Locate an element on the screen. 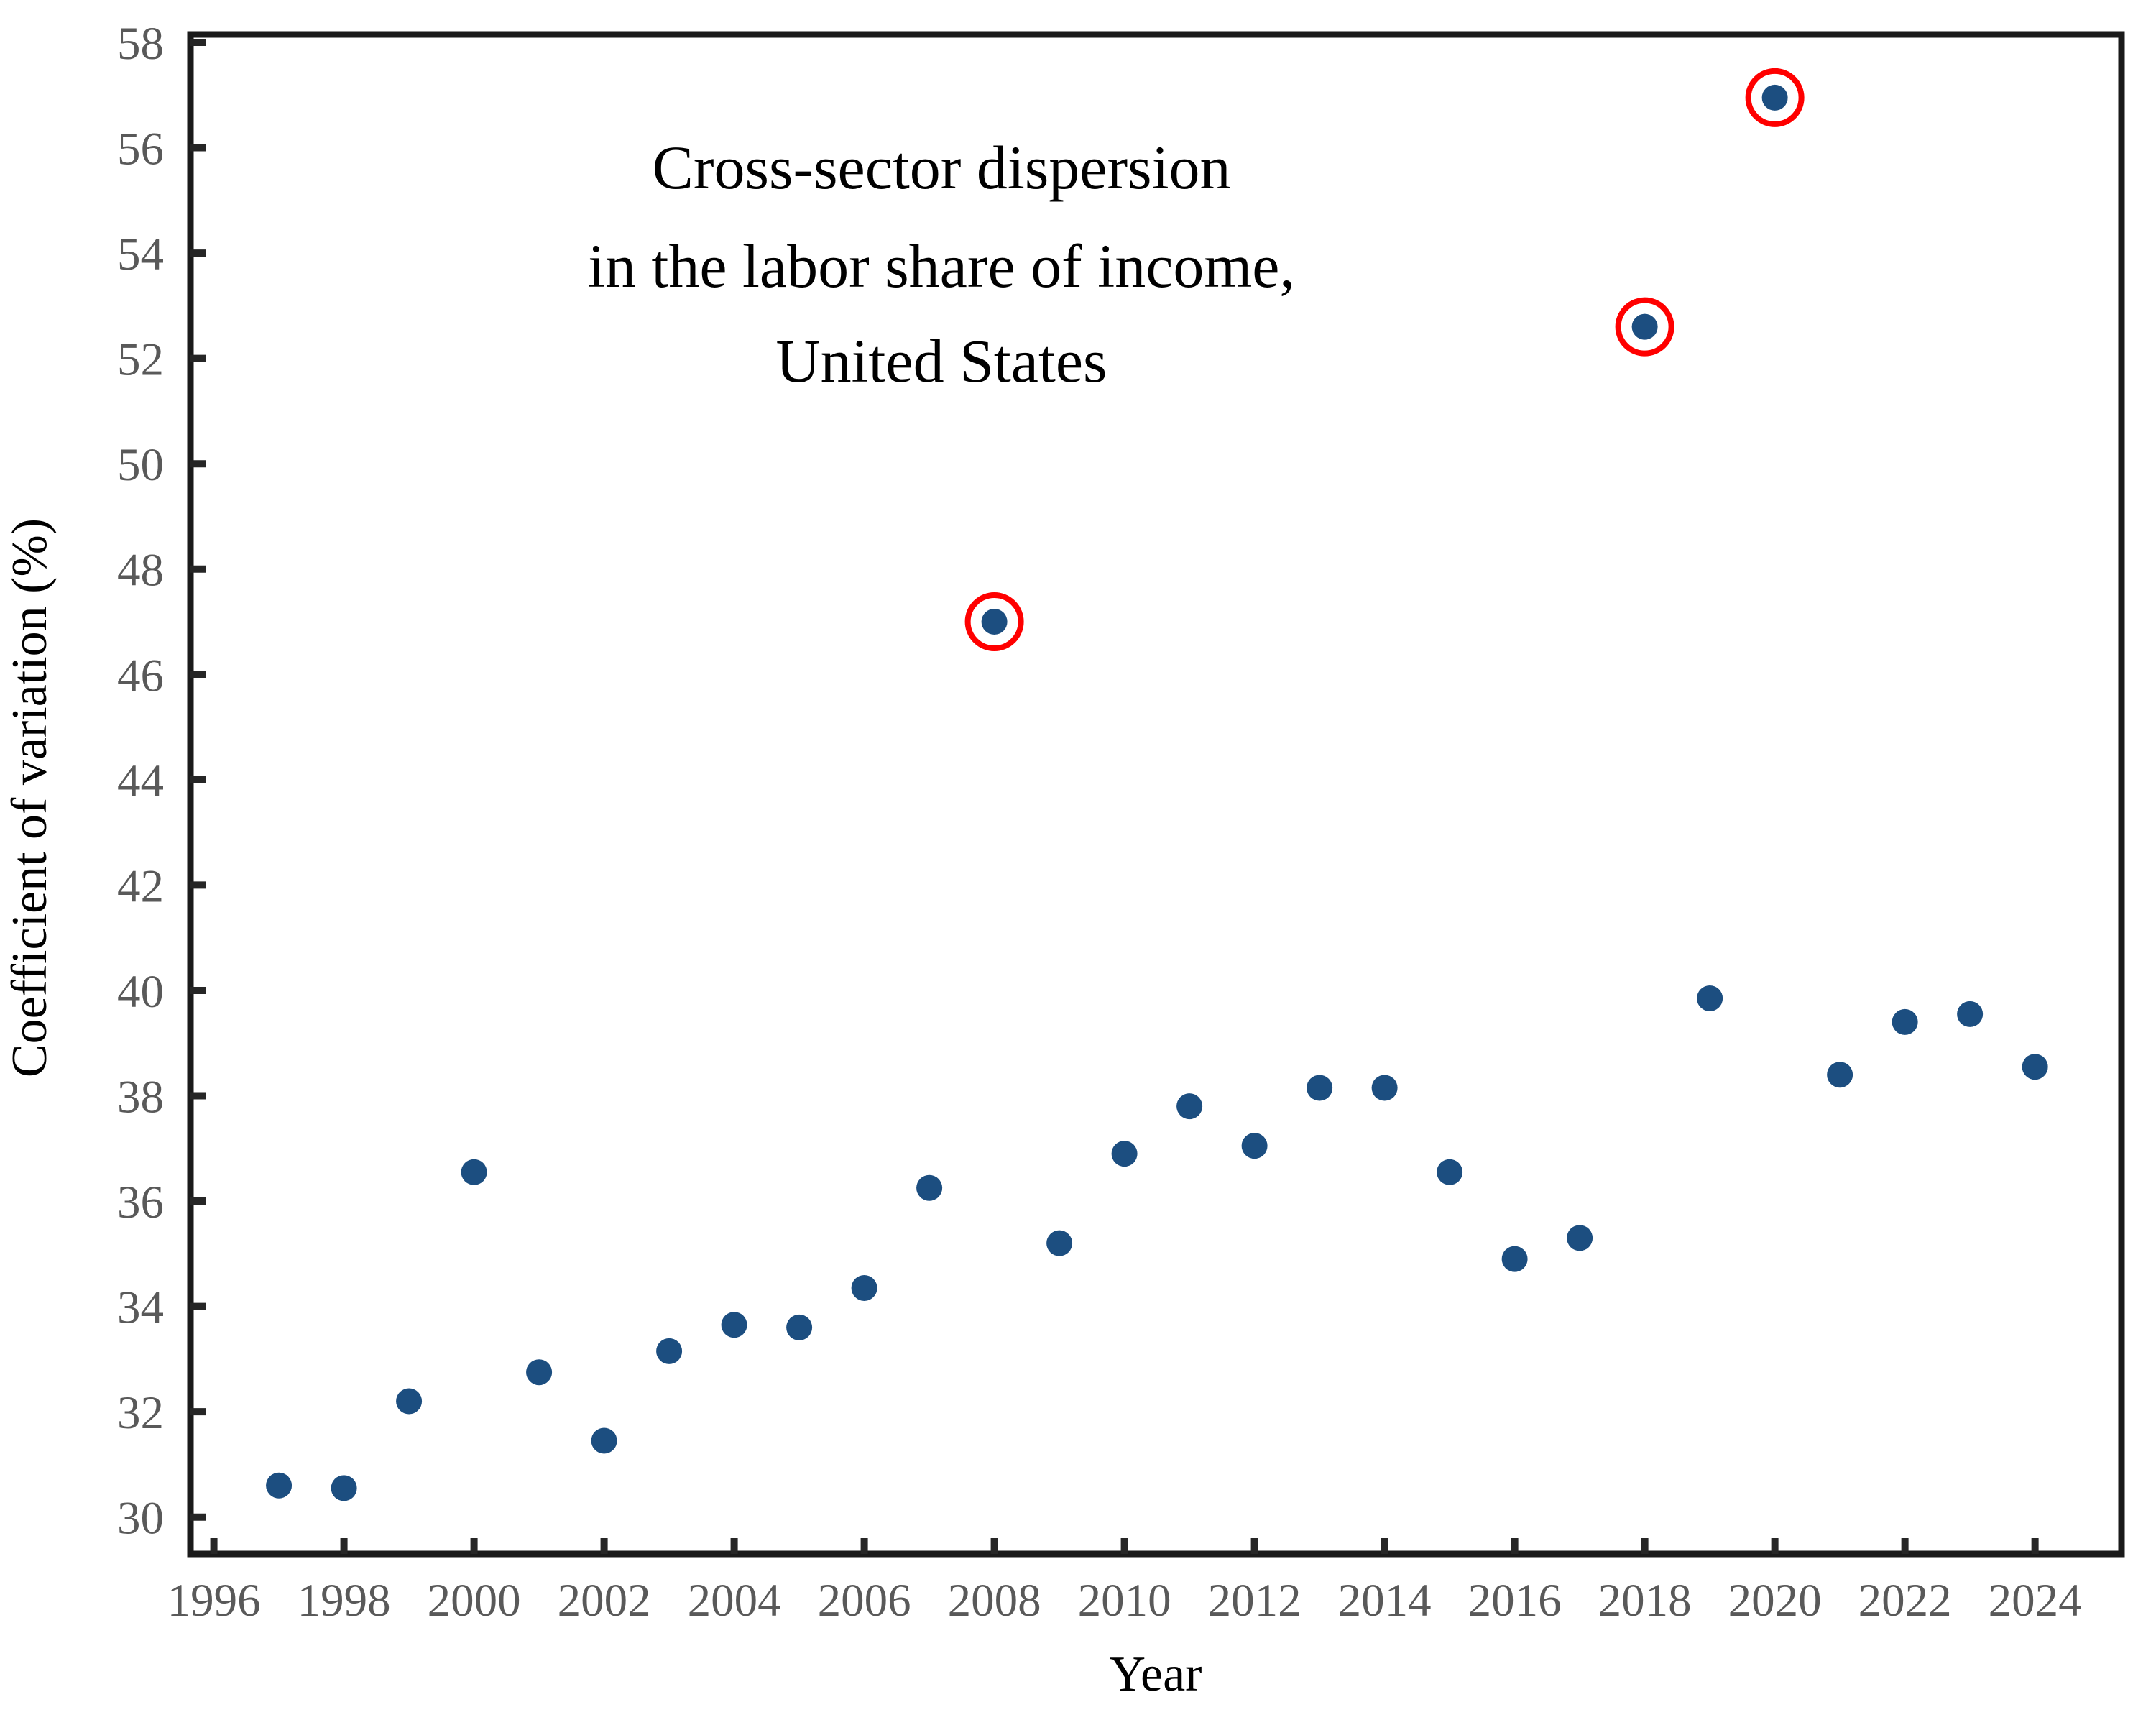  x-tick-label: 2010 is located at coordinates (1124, 1601).